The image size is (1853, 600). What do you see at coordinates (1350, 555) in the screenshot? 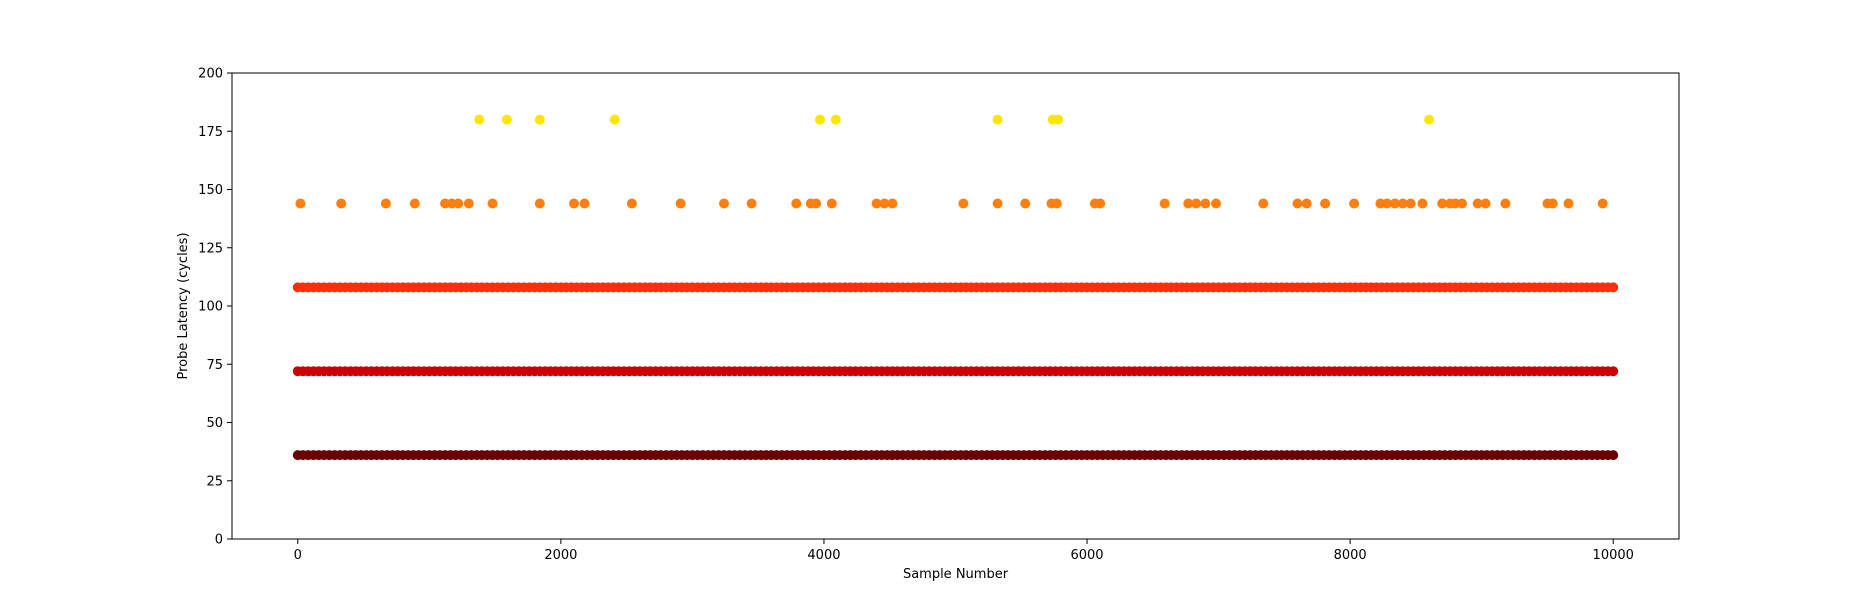
I see `x-tick-label: 8000` at bounding box center [1350, 555].